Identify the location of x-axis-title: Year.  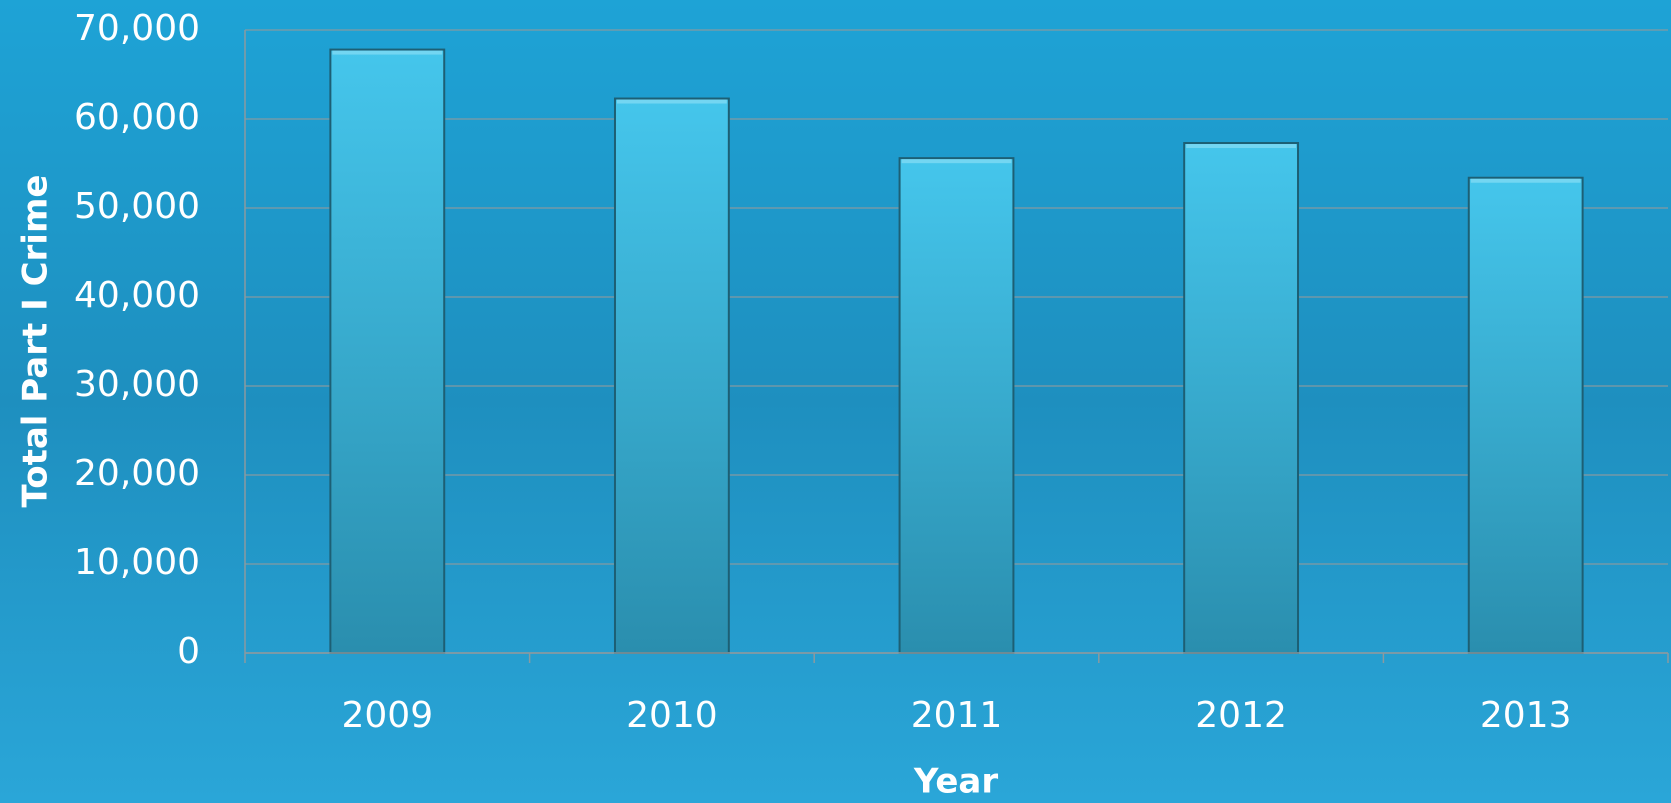
(956, 782).